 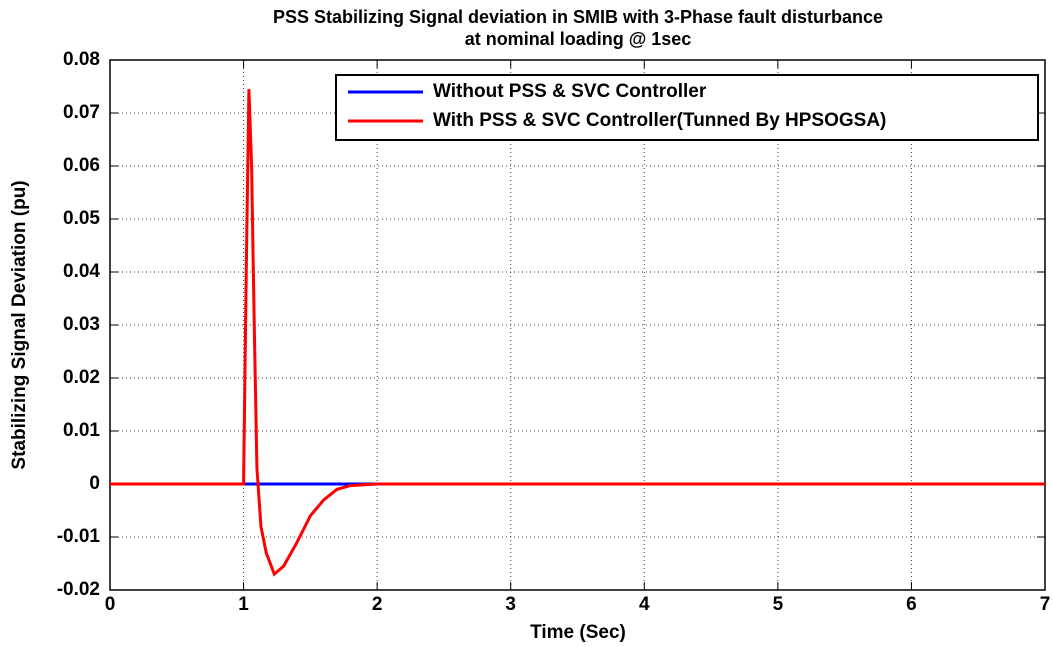 What do you see at coordinates (78, 589) in the screenshot?
I see `y-tick-label: -0.02` at bounding box center [78, 589].